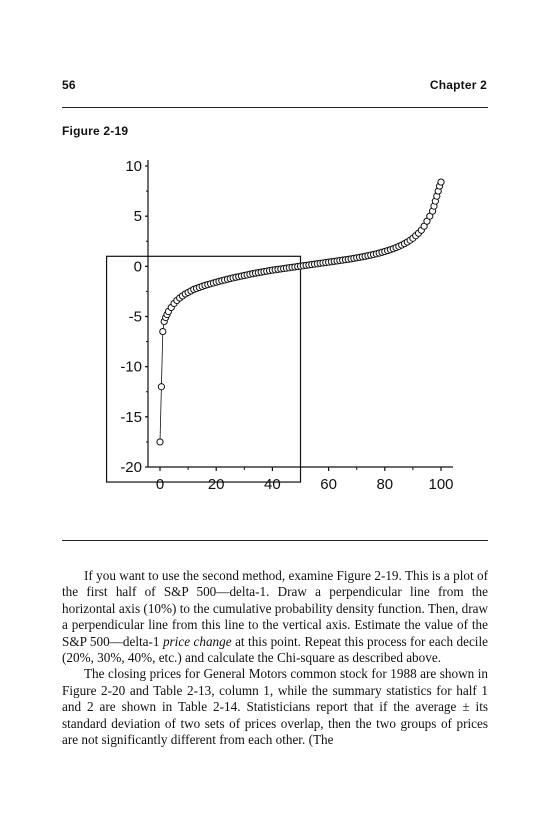 The height and width of the screenshot is (825, 550). What do you see at coordinates (69, 85) in the screenshot?
I see `page-number: 56` at bounding box center [69, 85].